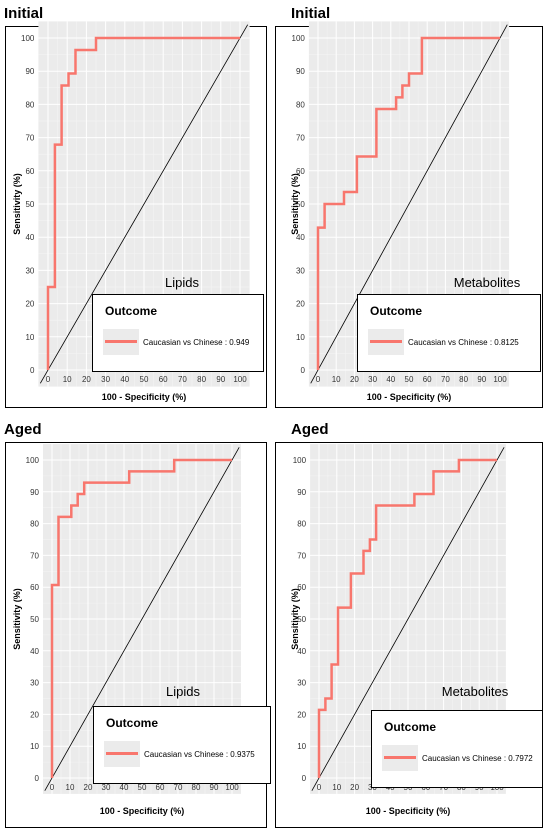  I want to click on panel-annotation: Metabolites, so click(475, 691).